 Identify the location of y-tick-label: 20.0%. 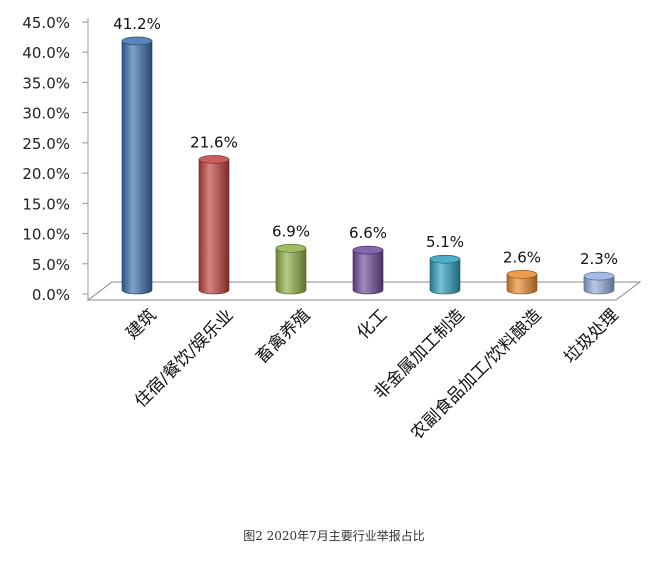
(46, 174).